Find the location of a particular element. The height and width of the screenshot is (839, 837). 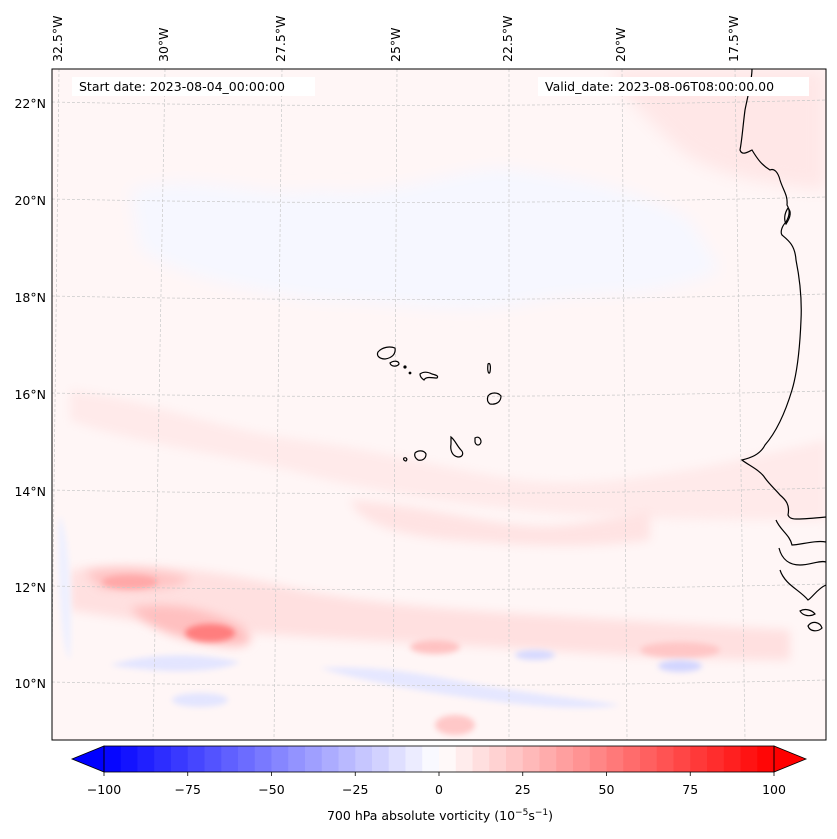

latitude-tick-label: 14°N is located at coordinates (30, 491).